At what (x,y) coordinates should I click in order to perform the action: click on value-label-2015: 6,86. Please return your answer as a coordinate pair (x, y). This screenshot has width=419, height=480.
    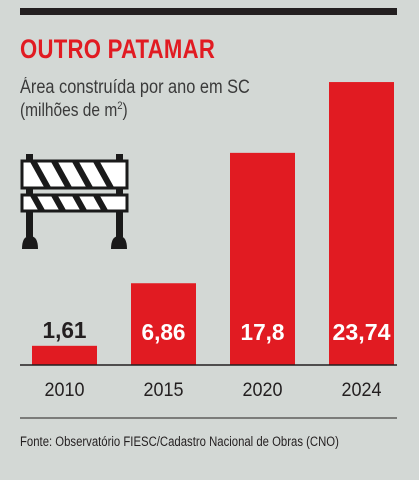
    Looking at the image, I should click on (164, 332).